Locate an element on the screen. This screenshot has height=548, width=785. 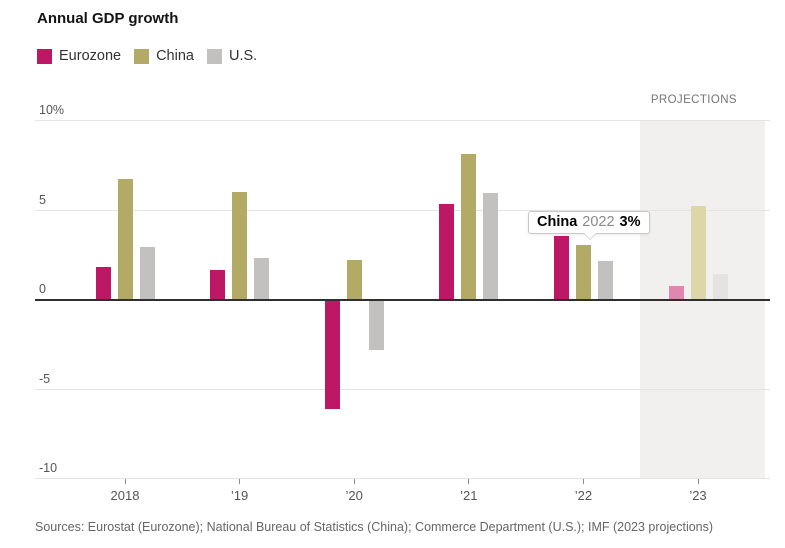
x-axis-label: ’21 is located at coordinates (469, 495).